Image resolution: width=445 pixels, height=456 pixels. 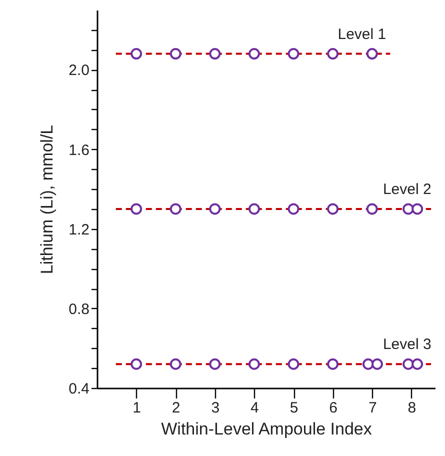 I want to click on x-tick-label: 7, so click(x=372, y=408).